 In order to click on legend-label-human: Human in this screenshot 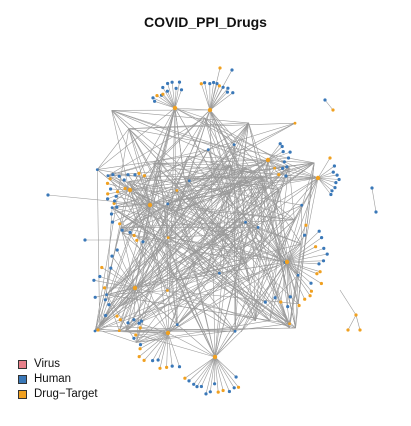, I will do `click(53, 379)`.